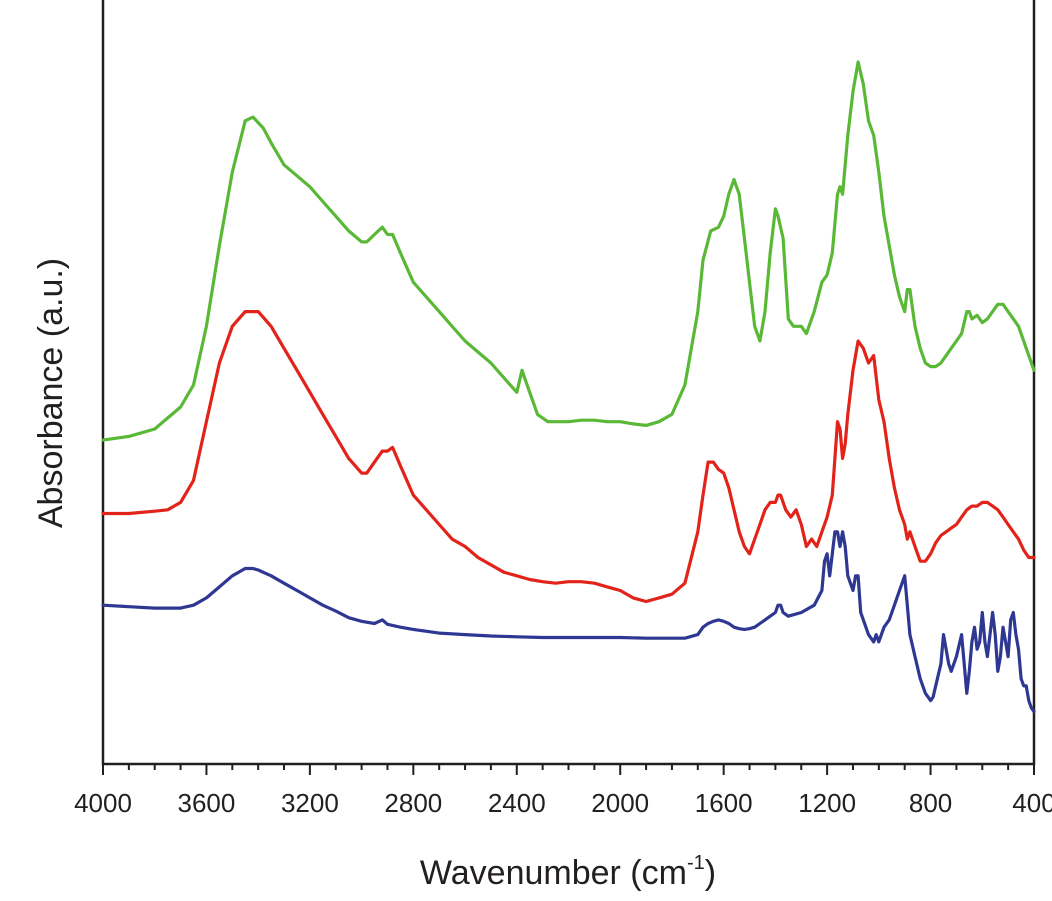 The height and width of the screenshot is (901, 1052). I want to click on x-tick-label: 1200, so click(827, 803).